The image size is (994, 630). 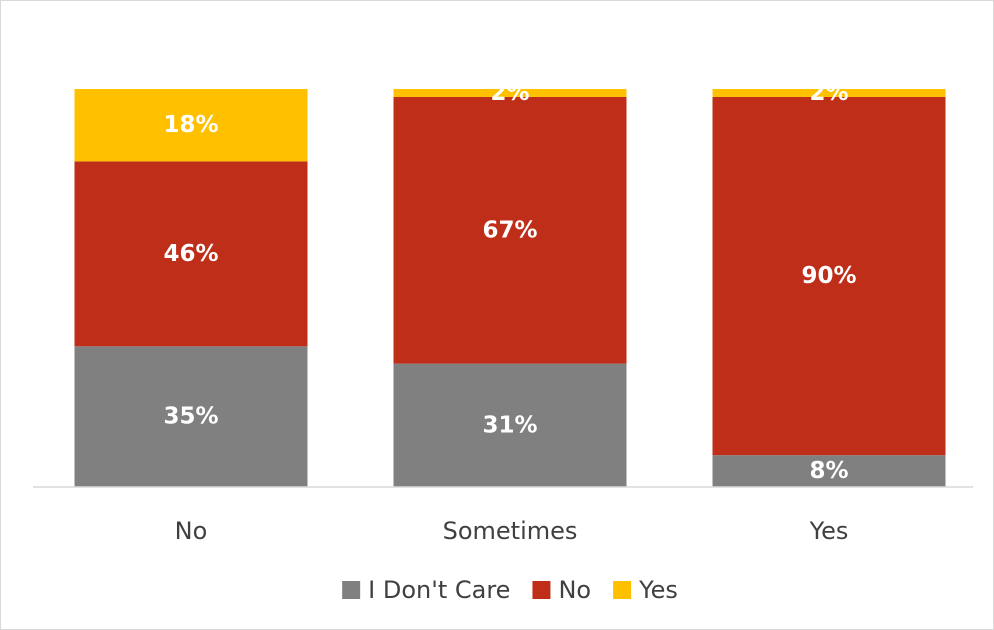 I want to click on data-label-no-i-don-t-care: 35%, so click(x=190, y=417).